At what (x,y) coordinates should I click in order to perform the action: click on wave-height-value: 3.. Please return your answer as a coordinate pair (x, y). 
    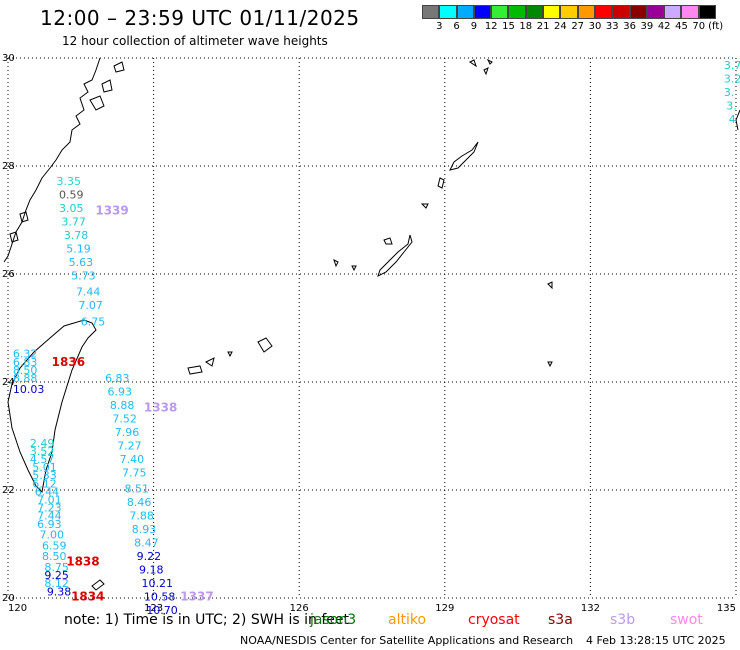
    Looking at the image, I should click on (729, 92).